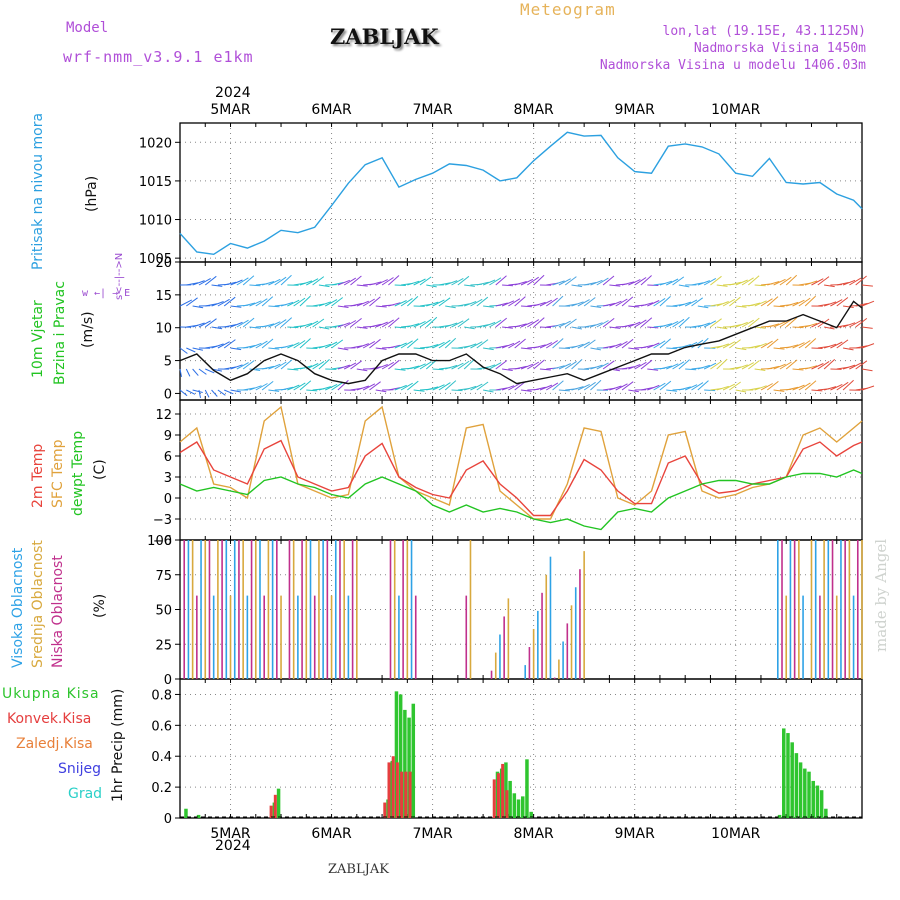 The image size is (900, 900). Describe the element at coordinates (732, 65) in the screenshot. I see `model-elevation-label: Nadmorska Visina u modelu 1406.03m` at that location.